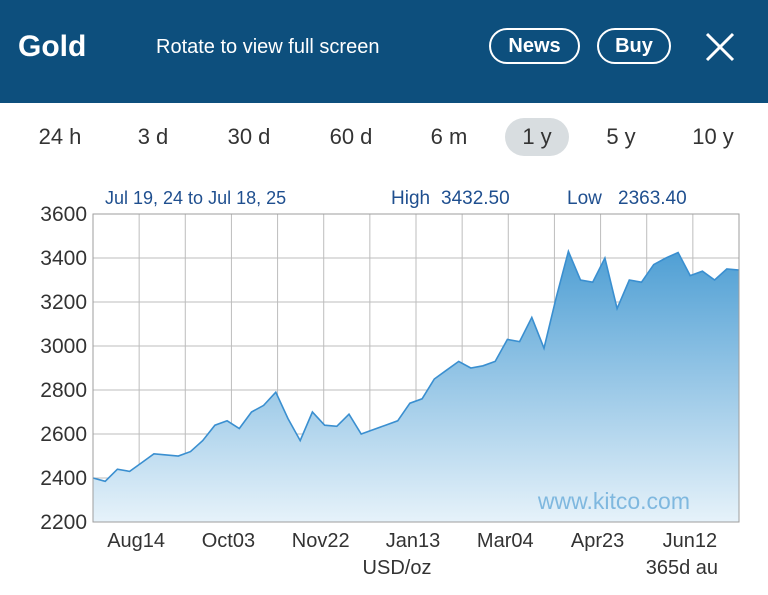  Describe the element at coordinates (634, 46) in the screenshot. I see `buy-button: Buy` at that location.